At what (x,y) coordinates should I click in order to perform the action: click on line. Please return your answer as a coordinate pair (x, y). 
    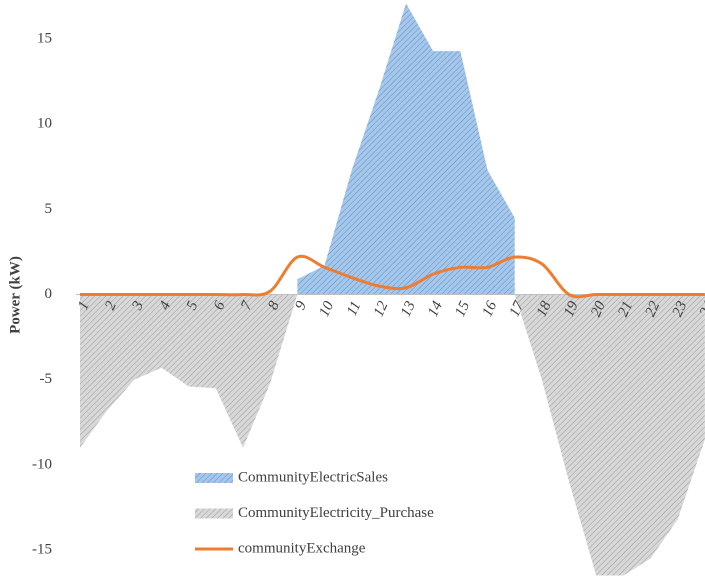
    Looking at the image, I should click on (392, 276).